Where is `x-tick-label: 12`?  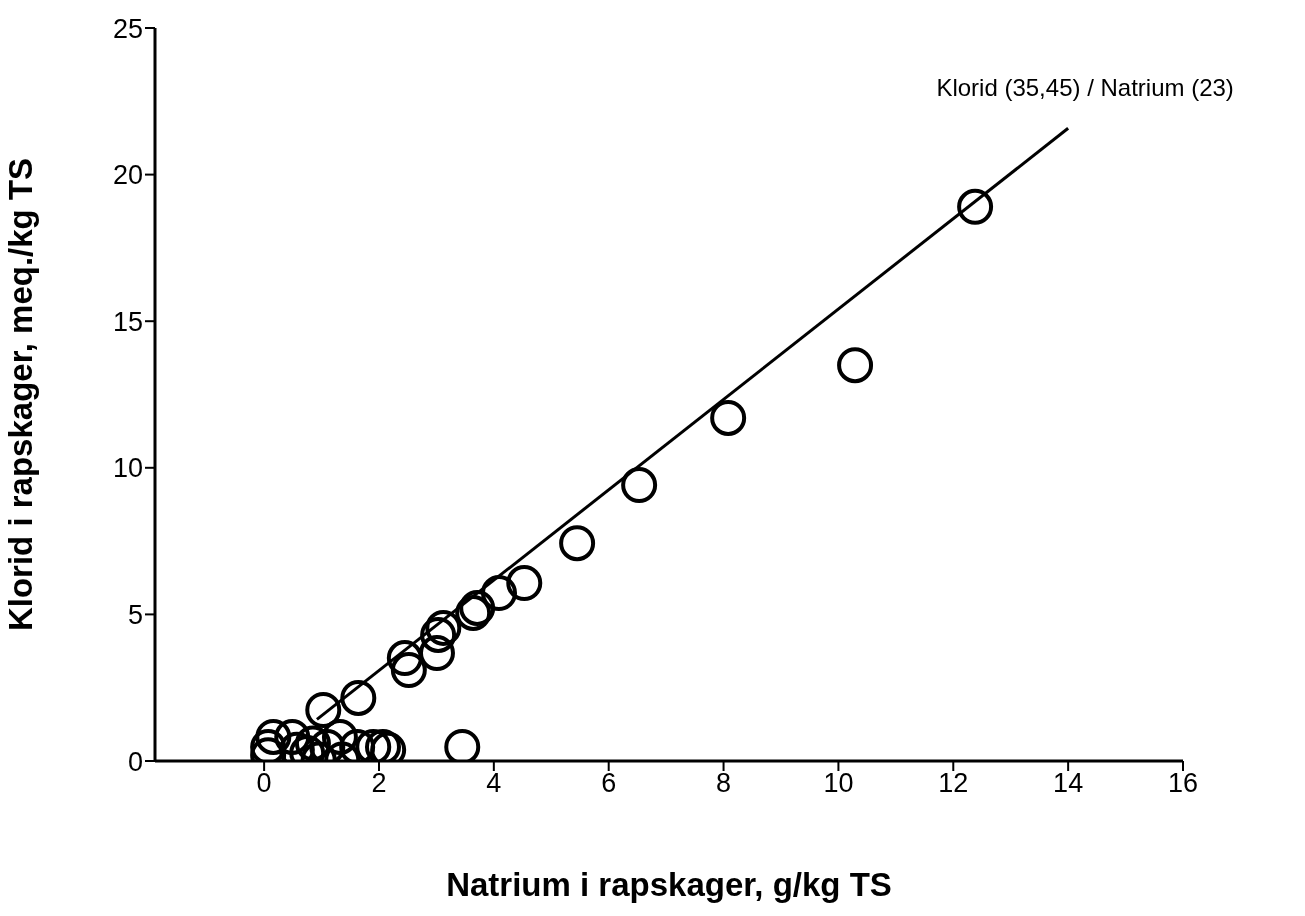 x-tick-label: 12 is located at coordinates (953, 783).